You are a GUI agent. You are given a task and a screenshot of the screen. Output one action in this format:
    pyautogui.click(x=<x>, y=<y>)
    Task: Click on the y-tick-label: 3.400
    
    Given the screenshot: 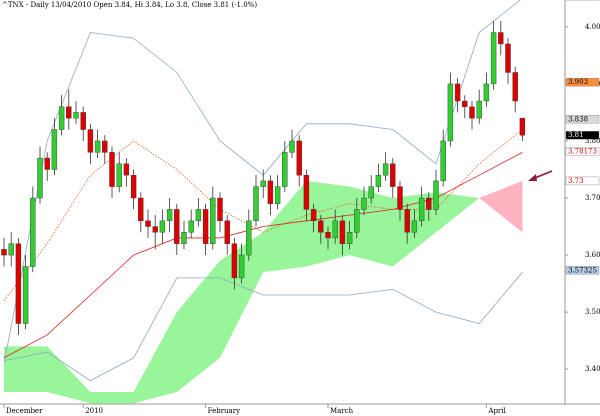 What is the action you would take?
    pyautogui.click(x=592, y=369)
    